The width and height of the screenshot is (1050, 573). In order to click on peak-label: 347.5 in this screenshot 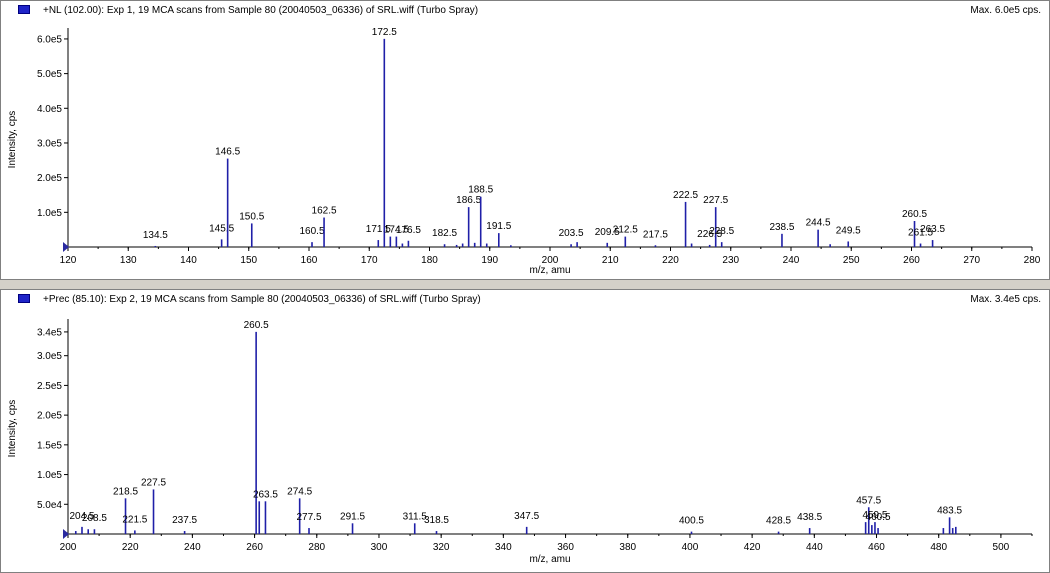, I will do `click(526, 516)`.